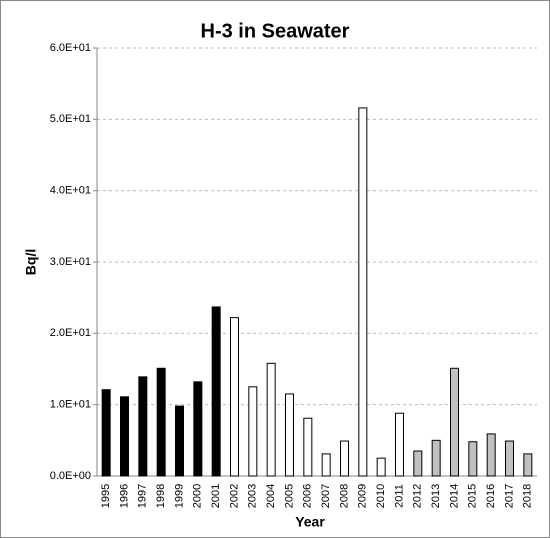 The height and width of the screenshot is (538, 550). Describe the element at coordinates (70, 119) in the screenshot. I see `y-tick-label: 5.0E+01` at that location.